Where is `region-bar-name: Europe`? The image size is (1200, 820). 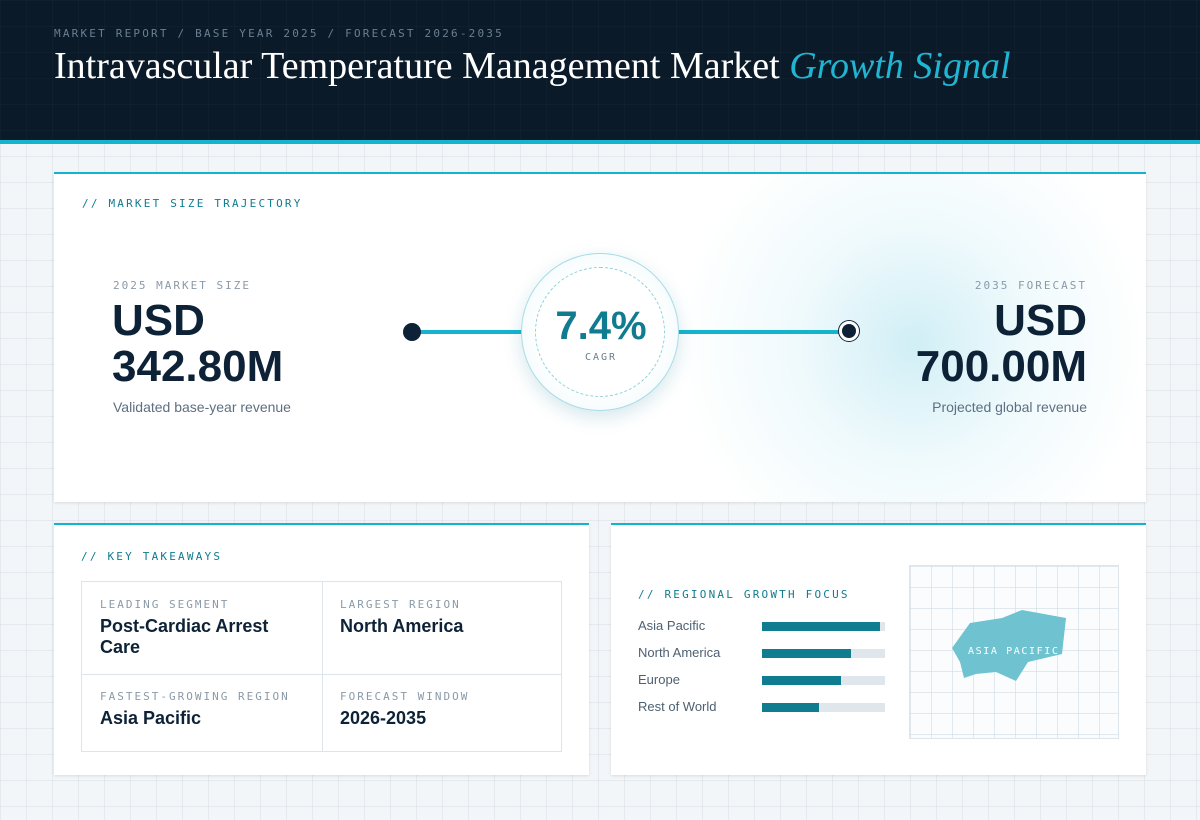 region-bar-name: Europe is located at coordinates (659, 679).